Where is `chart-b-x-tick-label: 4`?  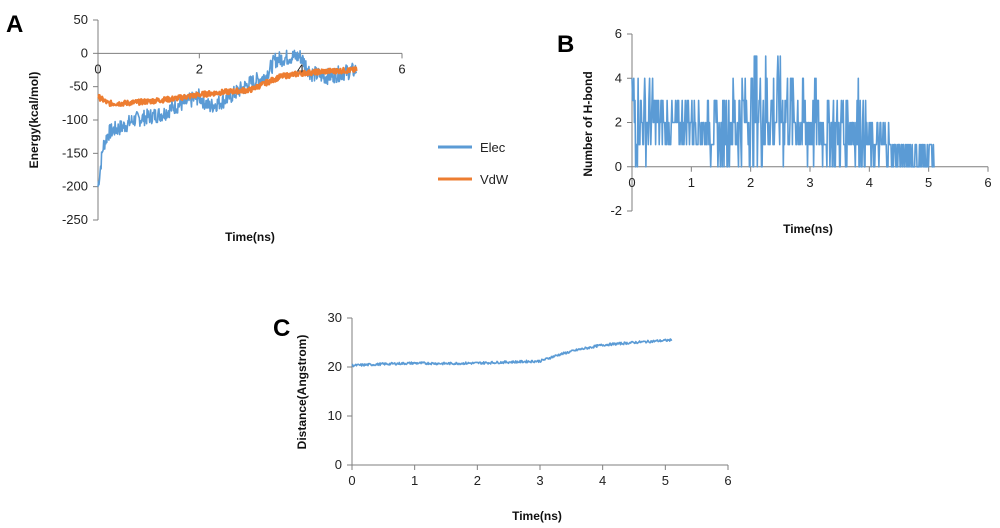 chart-b-x-tick-label: 4 is located at coordinates (869, 182).